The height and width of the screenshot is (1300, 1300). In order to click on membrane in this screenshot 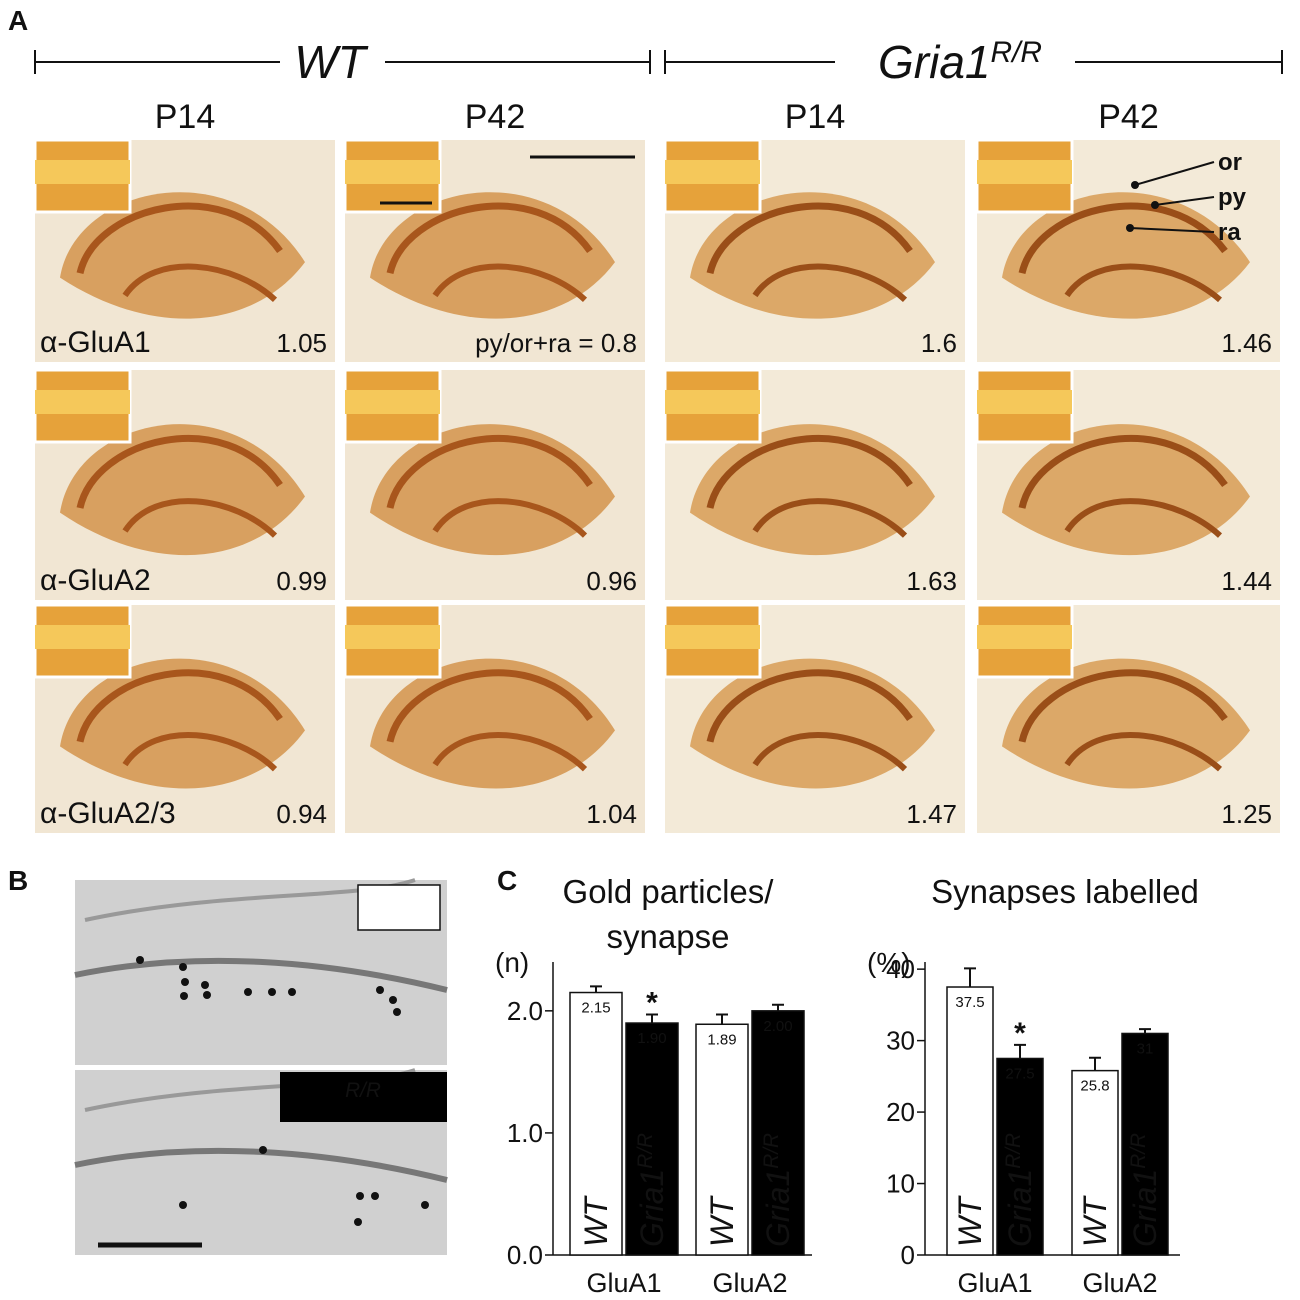, I will do `click(261, 975)`.